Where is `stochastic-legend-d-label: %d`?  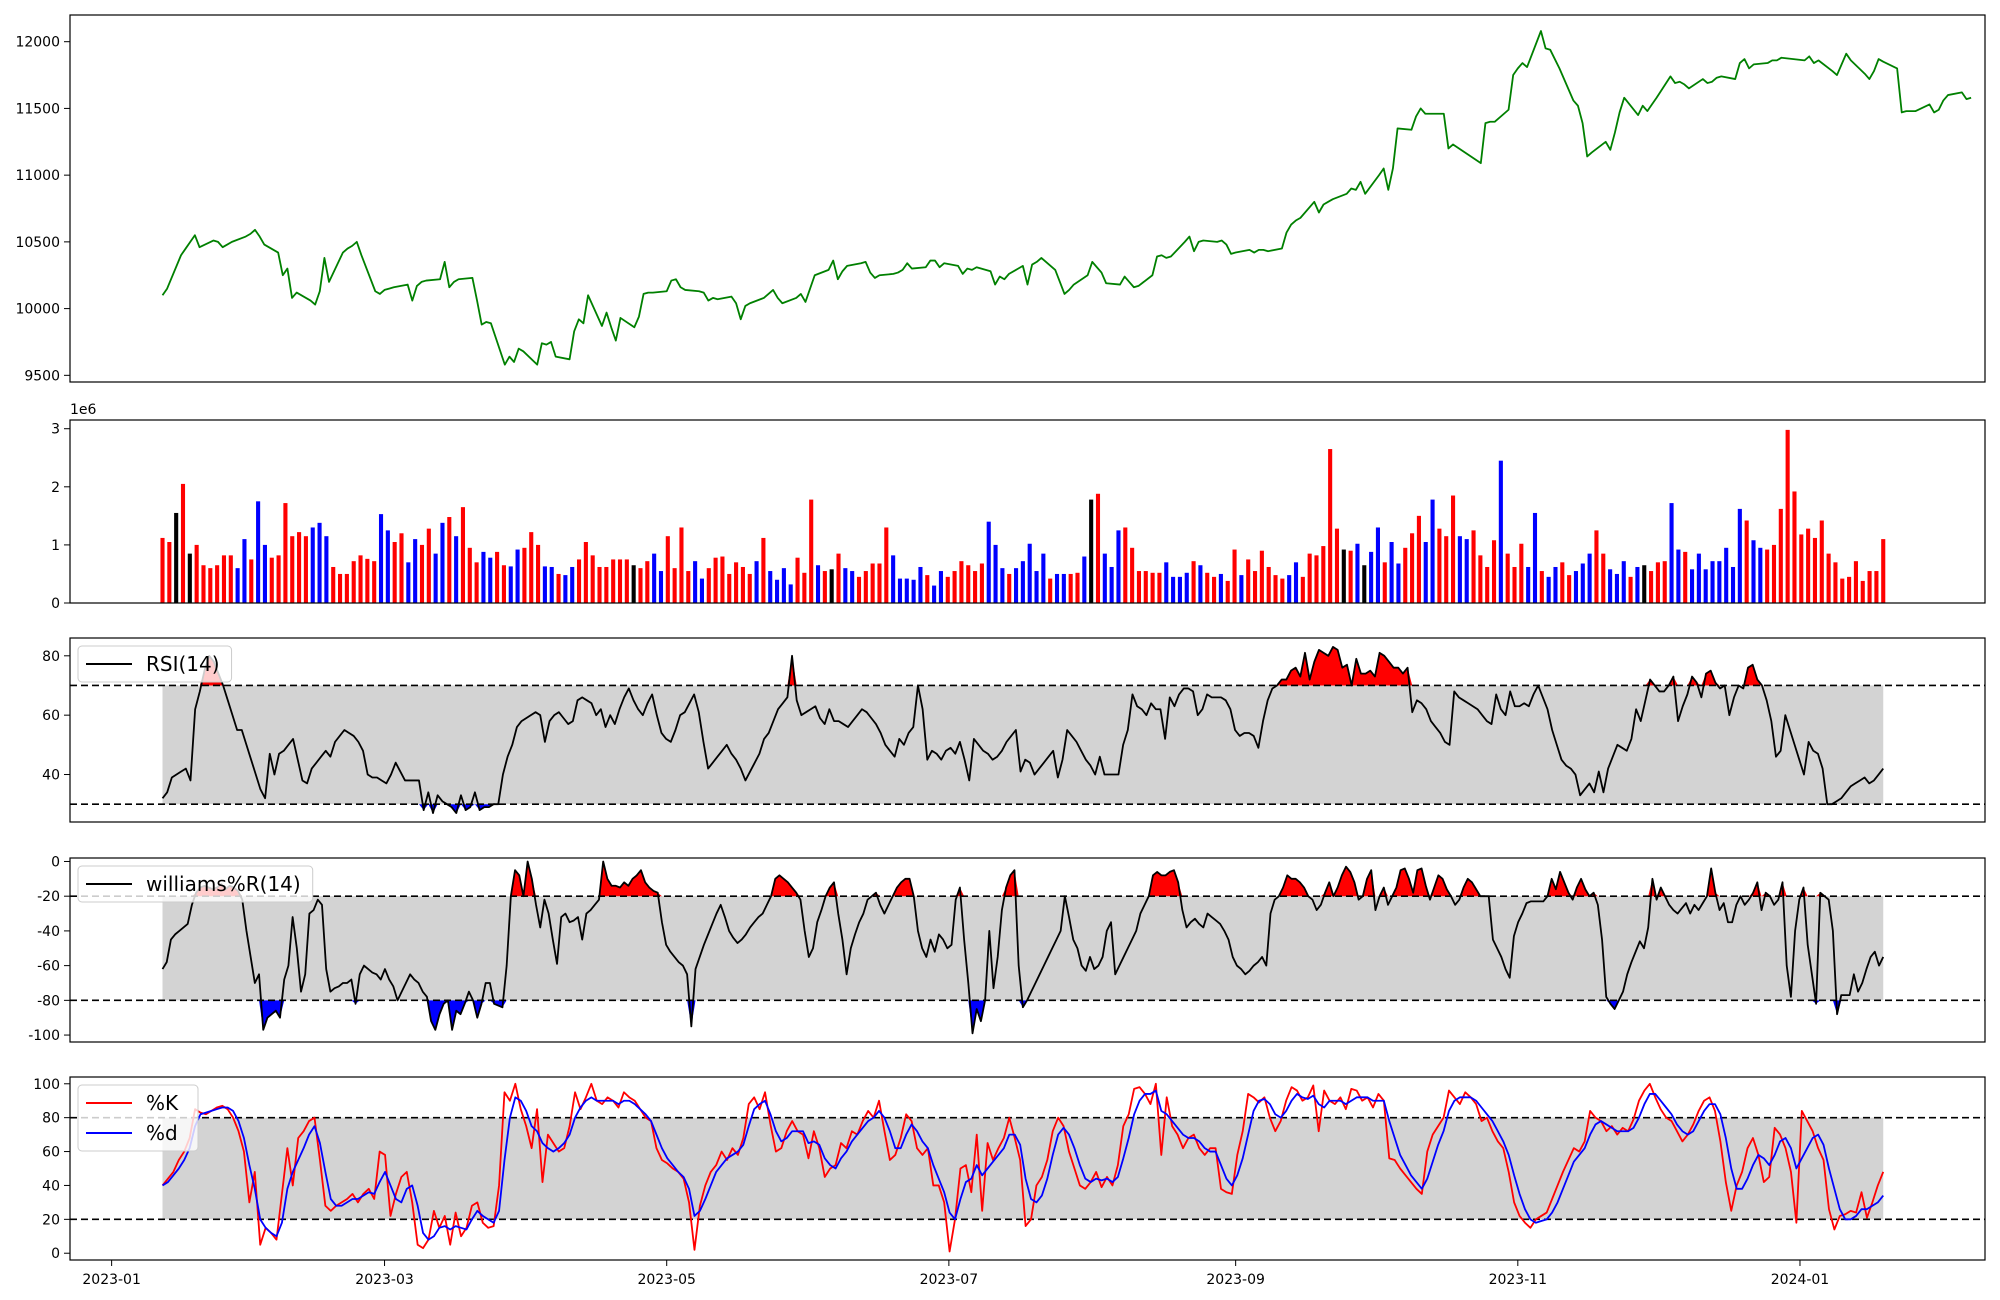 stochastic-legend-d-label: %d is located at coordinates (162, 1133).